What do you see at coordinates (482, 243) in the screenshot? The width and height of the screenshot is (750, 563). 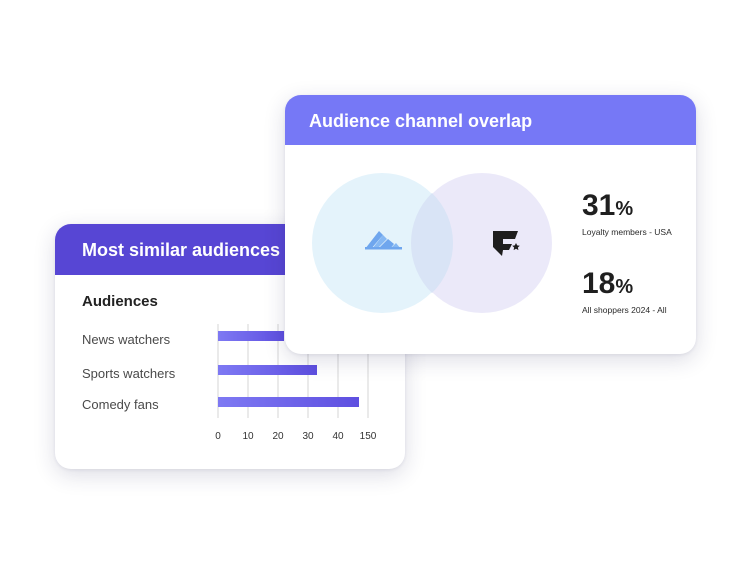 I see `venn-circle-right` at bounding box center [482, 243].